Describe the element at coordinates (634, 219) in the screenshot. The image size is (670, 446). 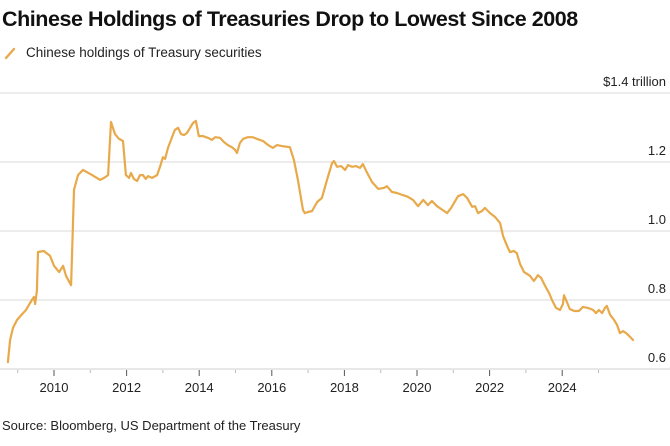
I see `y-axis-labels: 0.6 0.8 1.0 1.2 $1.4 trillion` at that location.